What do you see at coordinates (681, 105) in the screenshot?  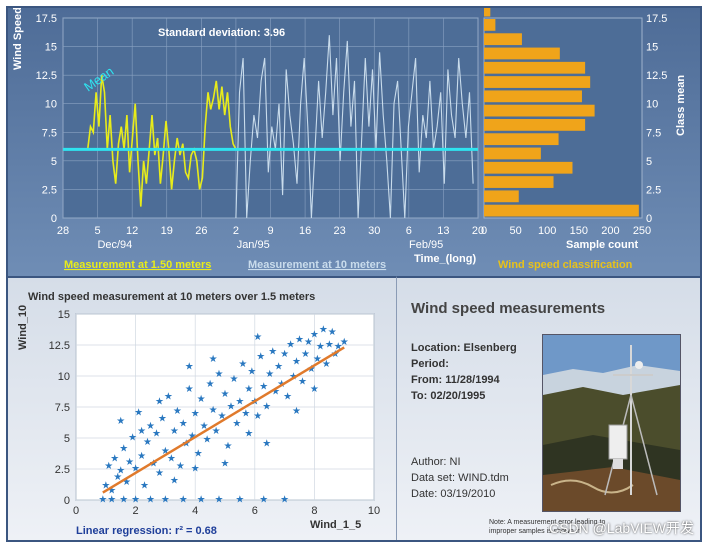 I see `histogram-y-title: Class mean` at bounding box center [681, 105].